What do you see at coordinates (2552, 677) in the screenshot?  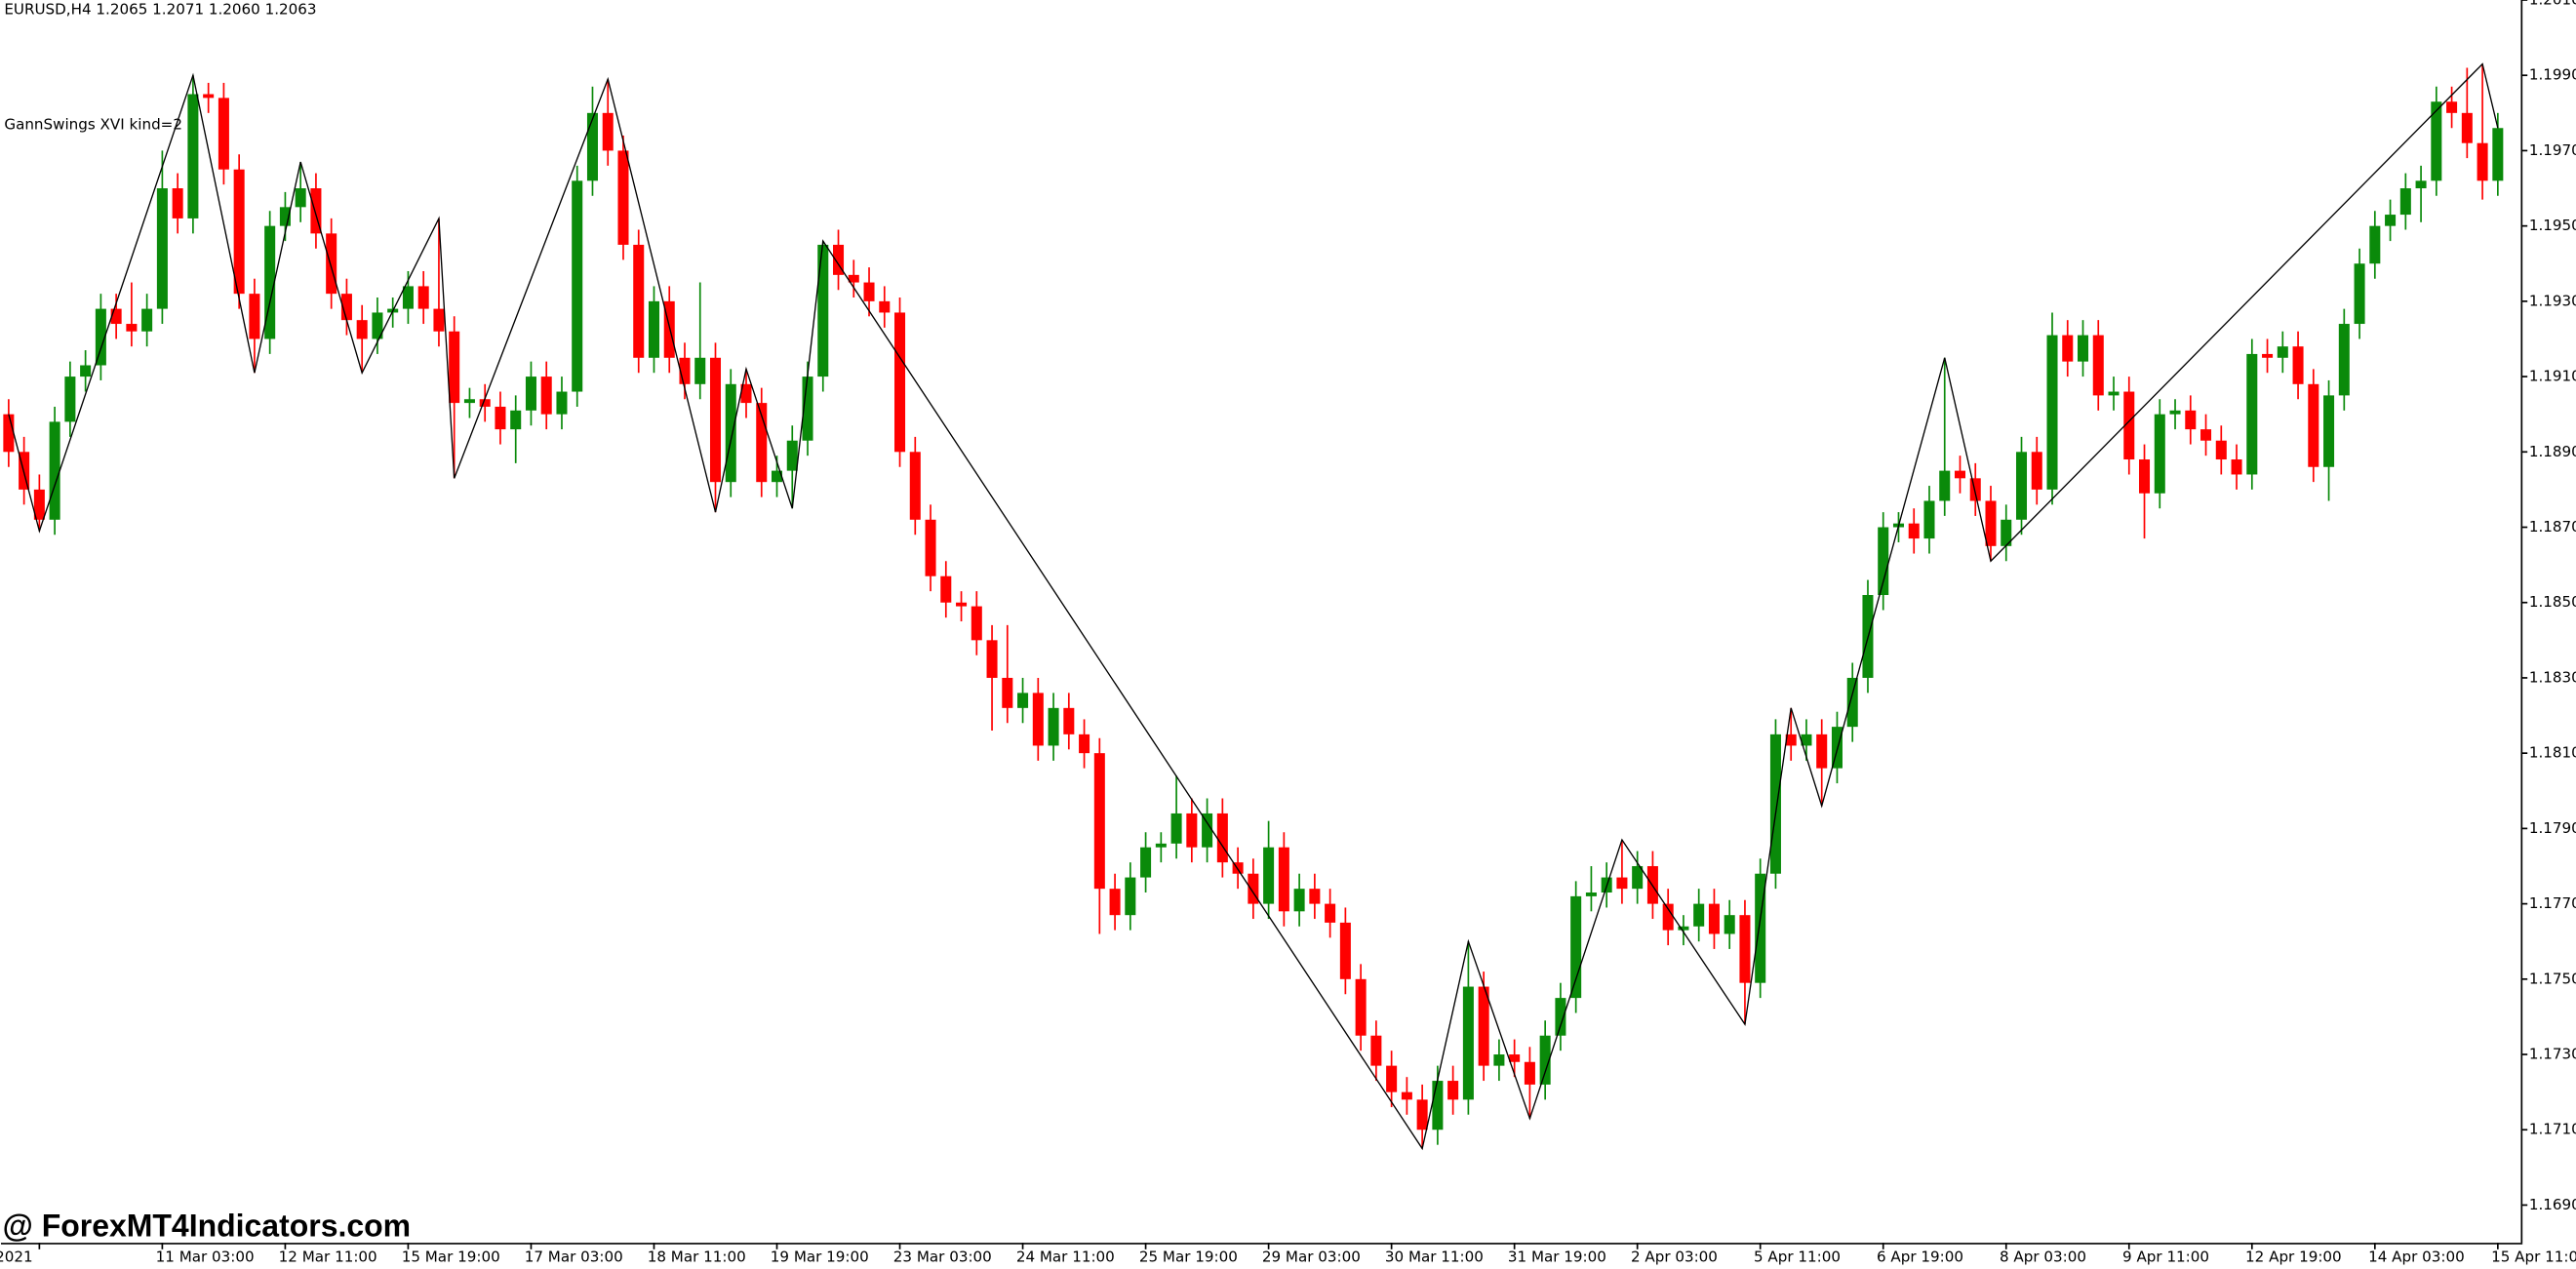 I see `y-tick-label: 1.1830` at bounding box center [2552, 677].